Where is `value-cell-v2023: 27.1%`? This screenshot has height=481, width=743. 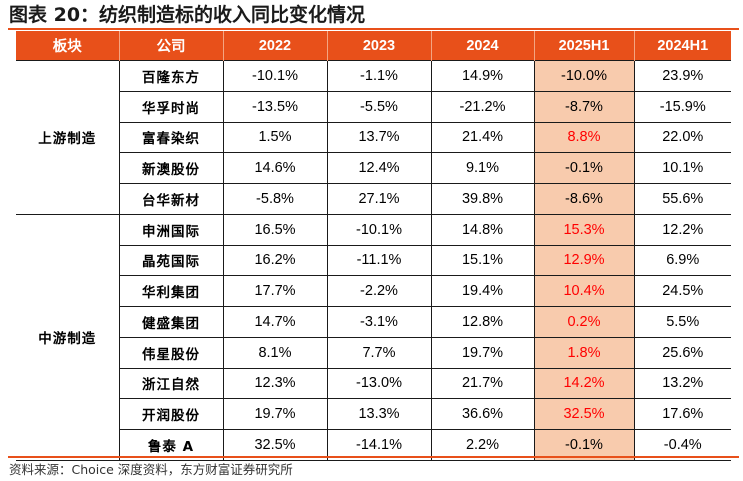
value-cell-v2023: 27.1% is located at coordinates (379, 199).